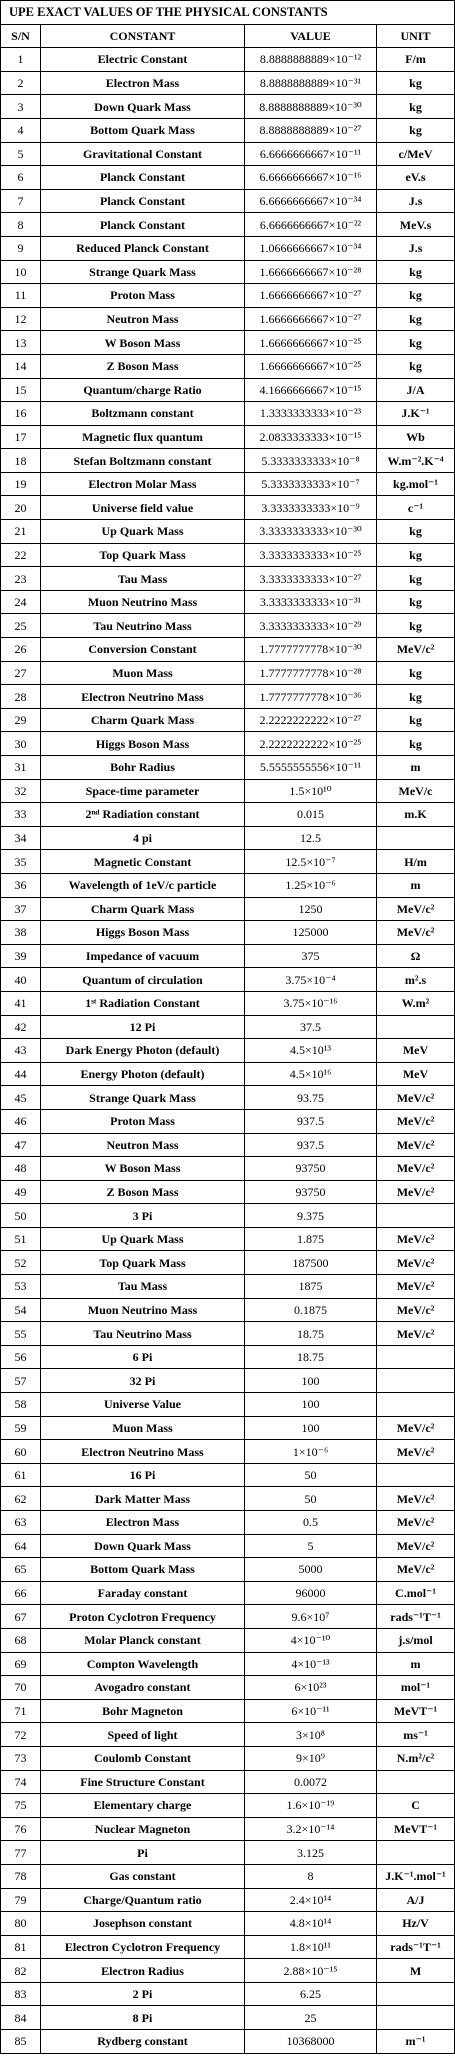  What do you see at coordinates (20, 578) in the screenshot?
I see `serial-number: 23` at bounding box center [20, 578].